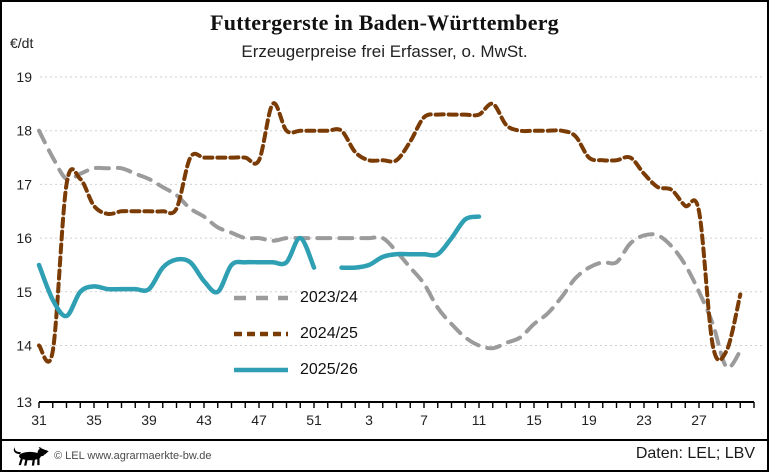 The height and width of the screenshot is (472, 769). I want to click on x-tick-label: 31, so click(39, 420).